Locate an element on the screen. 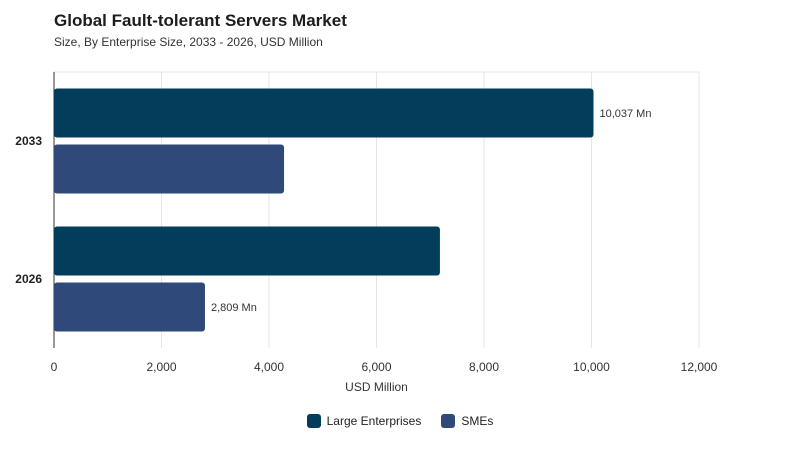  legend-label-large-enterprises: Large Enterprises is located at coordinates (374, 421).